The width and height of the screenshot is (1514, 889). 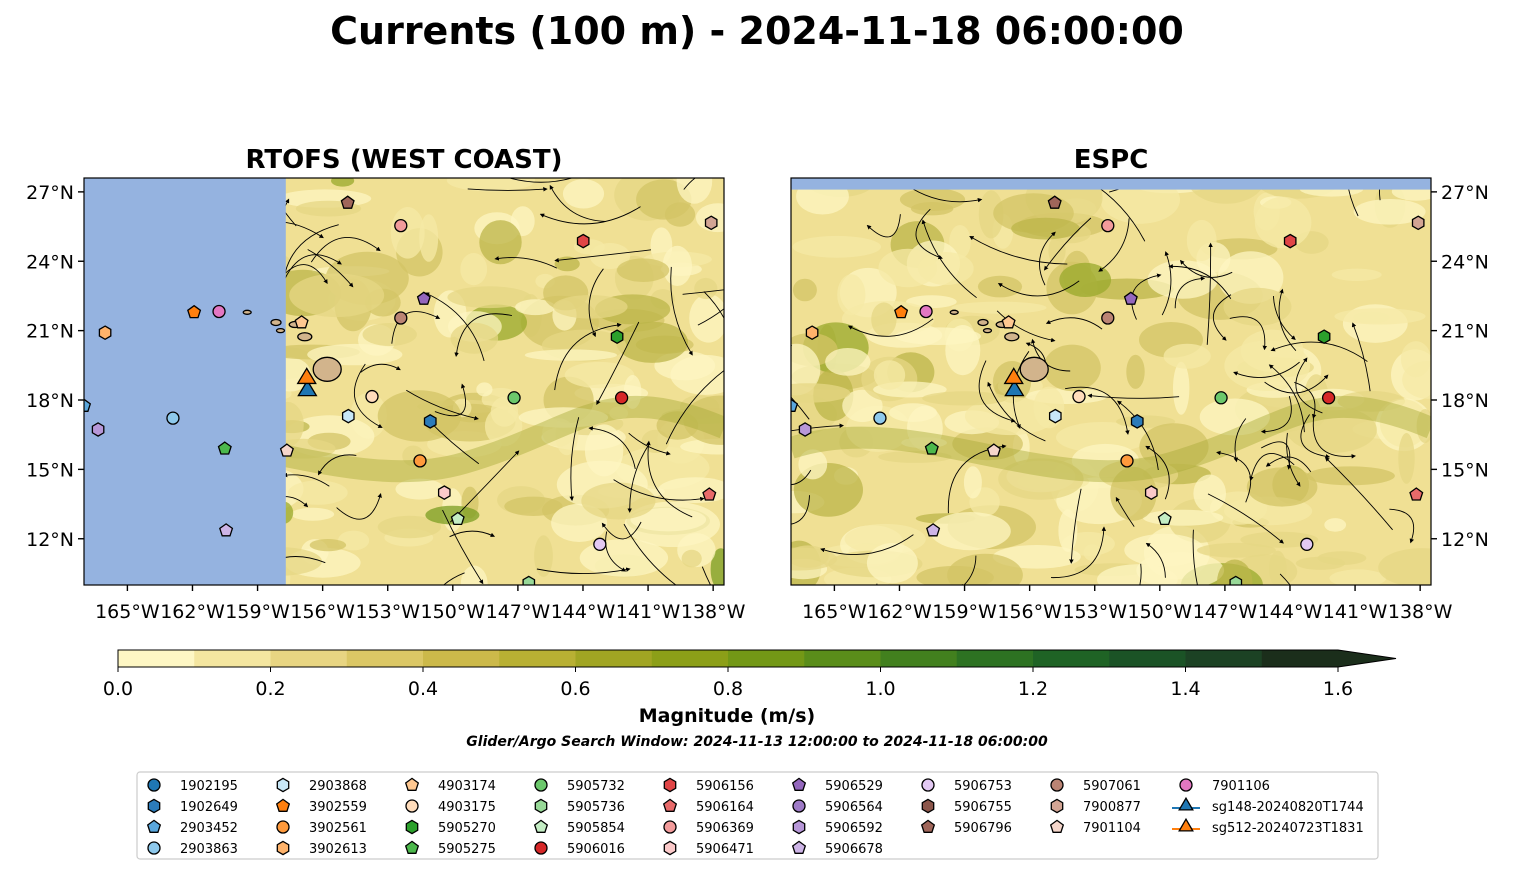 What do you see at coordinates (338, 849) in the screenshot?
I see `legend-label: 3902613` at bounding box center [338, 849].